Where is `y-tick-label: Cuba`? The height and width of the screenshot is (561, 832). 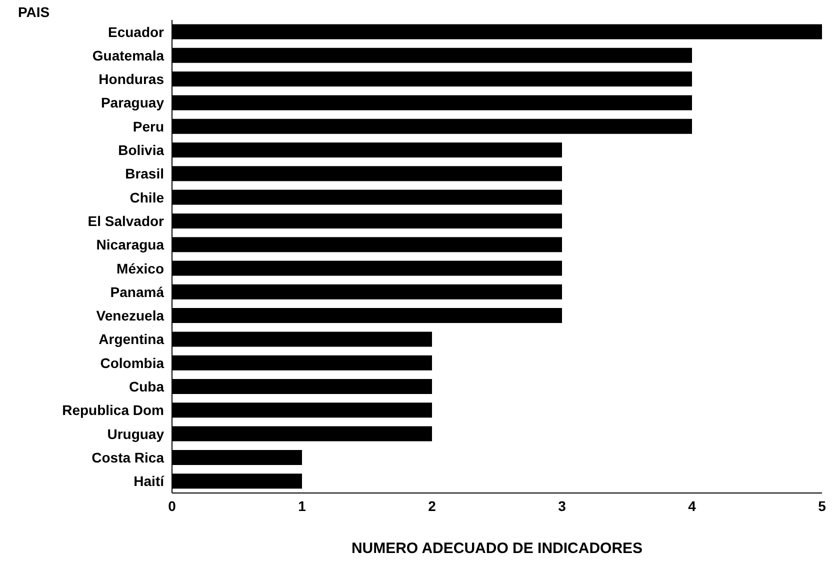 y-tick-label: Cuba is located at coordinates (146, 386).